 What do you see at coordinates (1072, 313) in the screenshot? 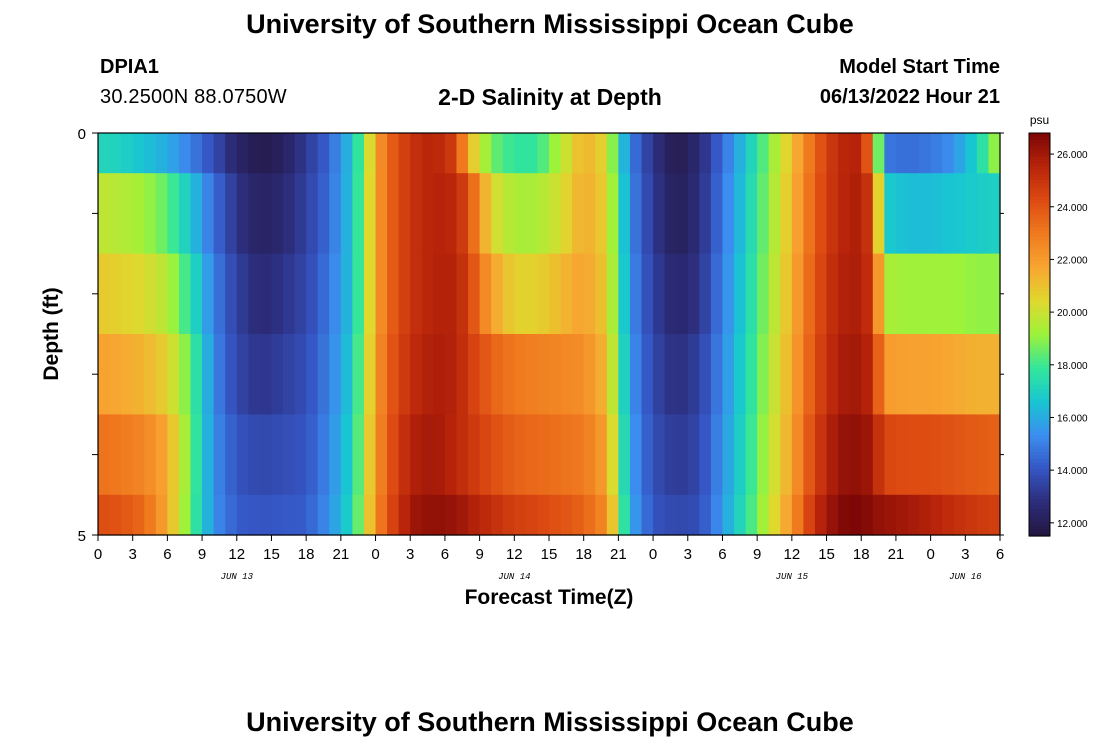
I see `colorbar-tick-label: 20.000` at bounding box center [1072, 313].